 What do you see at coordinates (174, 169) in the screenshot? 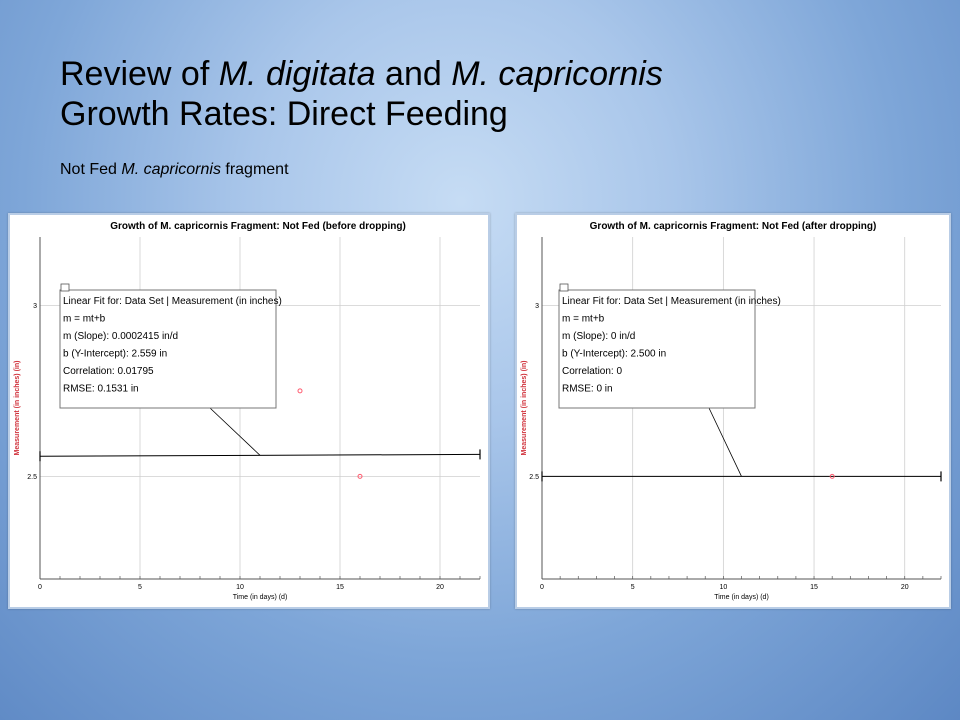
I see `slide-subtitle: Not Fed M. capricornis fragment` at bounding box center [174, 169].